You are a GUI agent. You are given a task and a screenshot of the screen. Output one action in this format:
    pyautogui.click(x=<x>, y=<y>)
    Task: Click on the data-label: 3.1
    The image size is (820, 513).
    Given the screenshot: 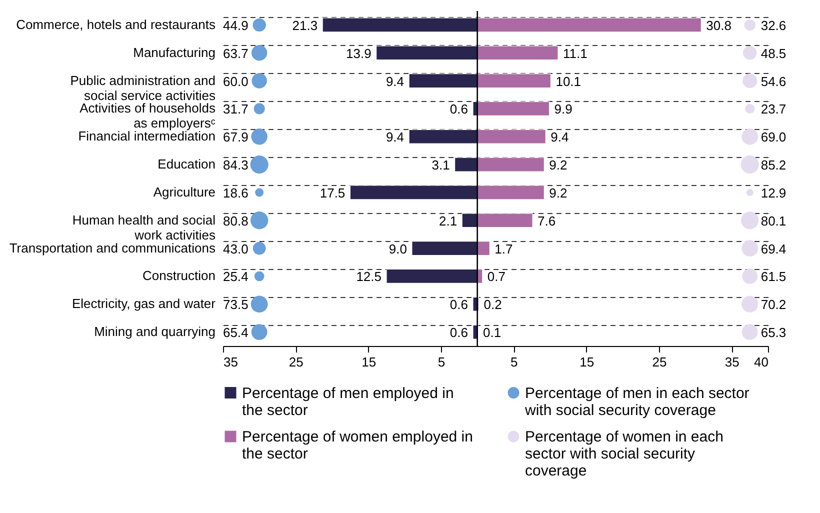 What is the action you would take?
    pyautogui.click(x=441, y=165)
    